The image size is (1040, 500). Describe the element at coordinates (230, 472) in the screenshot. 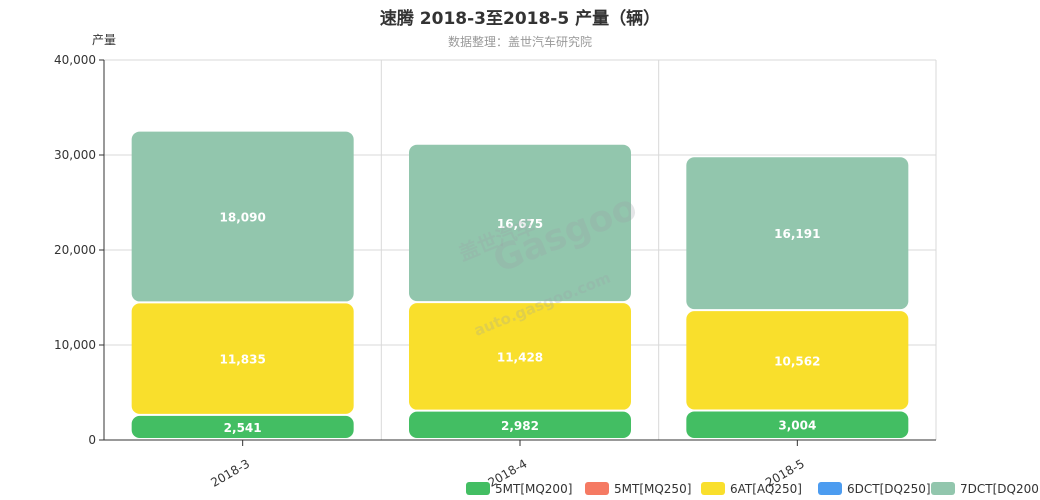

I see `x-tick-label: 2018-3` at that location.